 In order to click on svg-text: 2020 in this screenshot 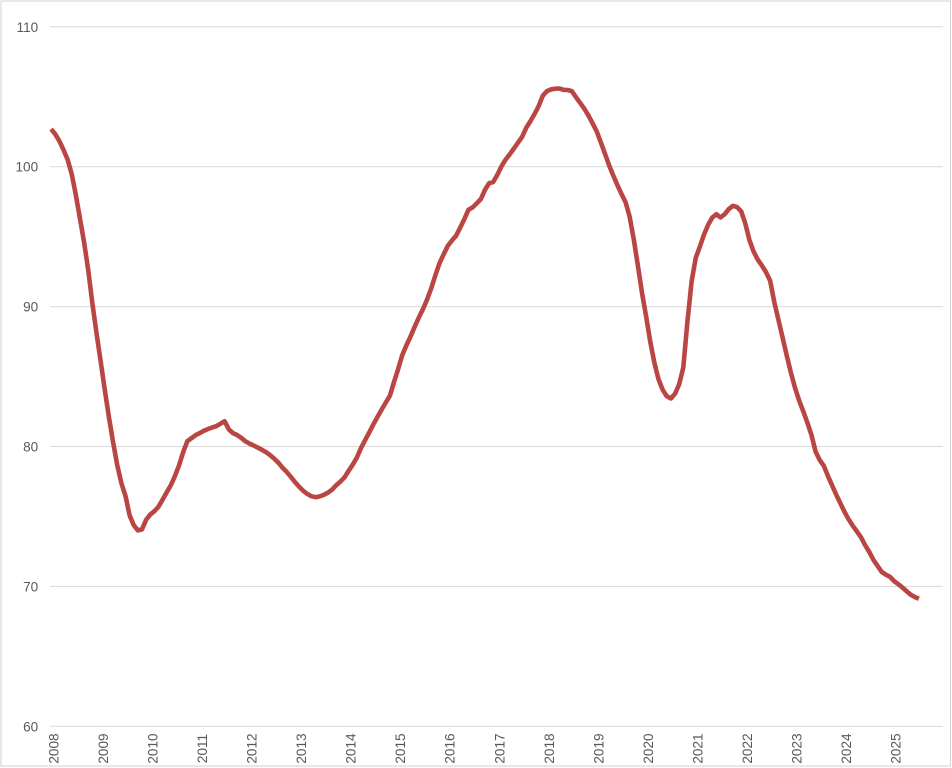, I will do `click(648, 748)`.